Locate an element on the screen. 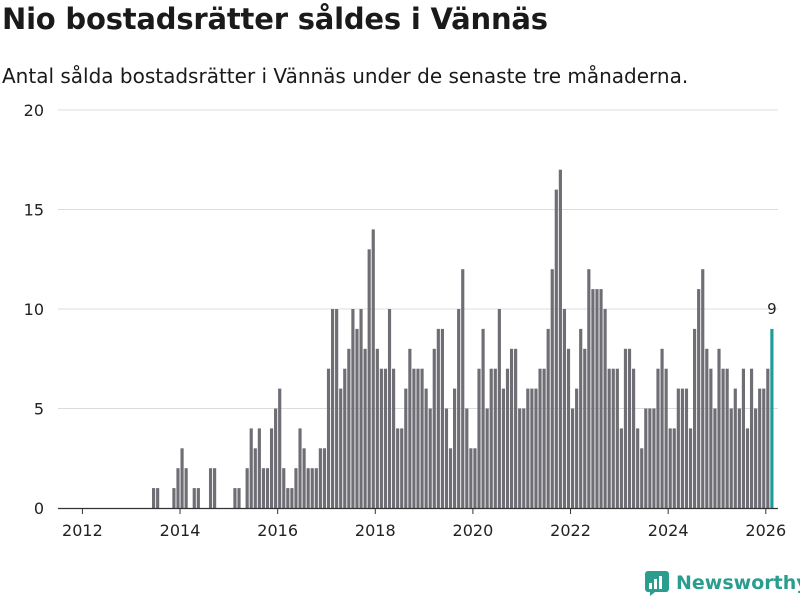 The image size is (800, 600). x-tick-label-2026: 2026 is located at coordinates (765, 530).